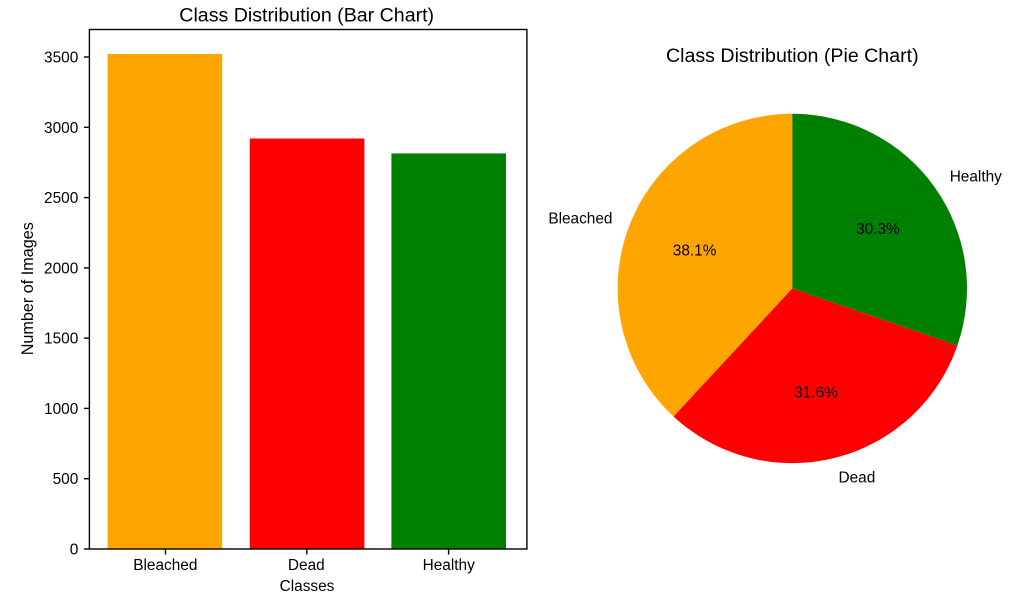 This screenshot has width=1024, height=602. What do you see at coordinates (695, 251) in the screenshot?
I see `svg-text: 38.1%` at bounding box center [695, 251].